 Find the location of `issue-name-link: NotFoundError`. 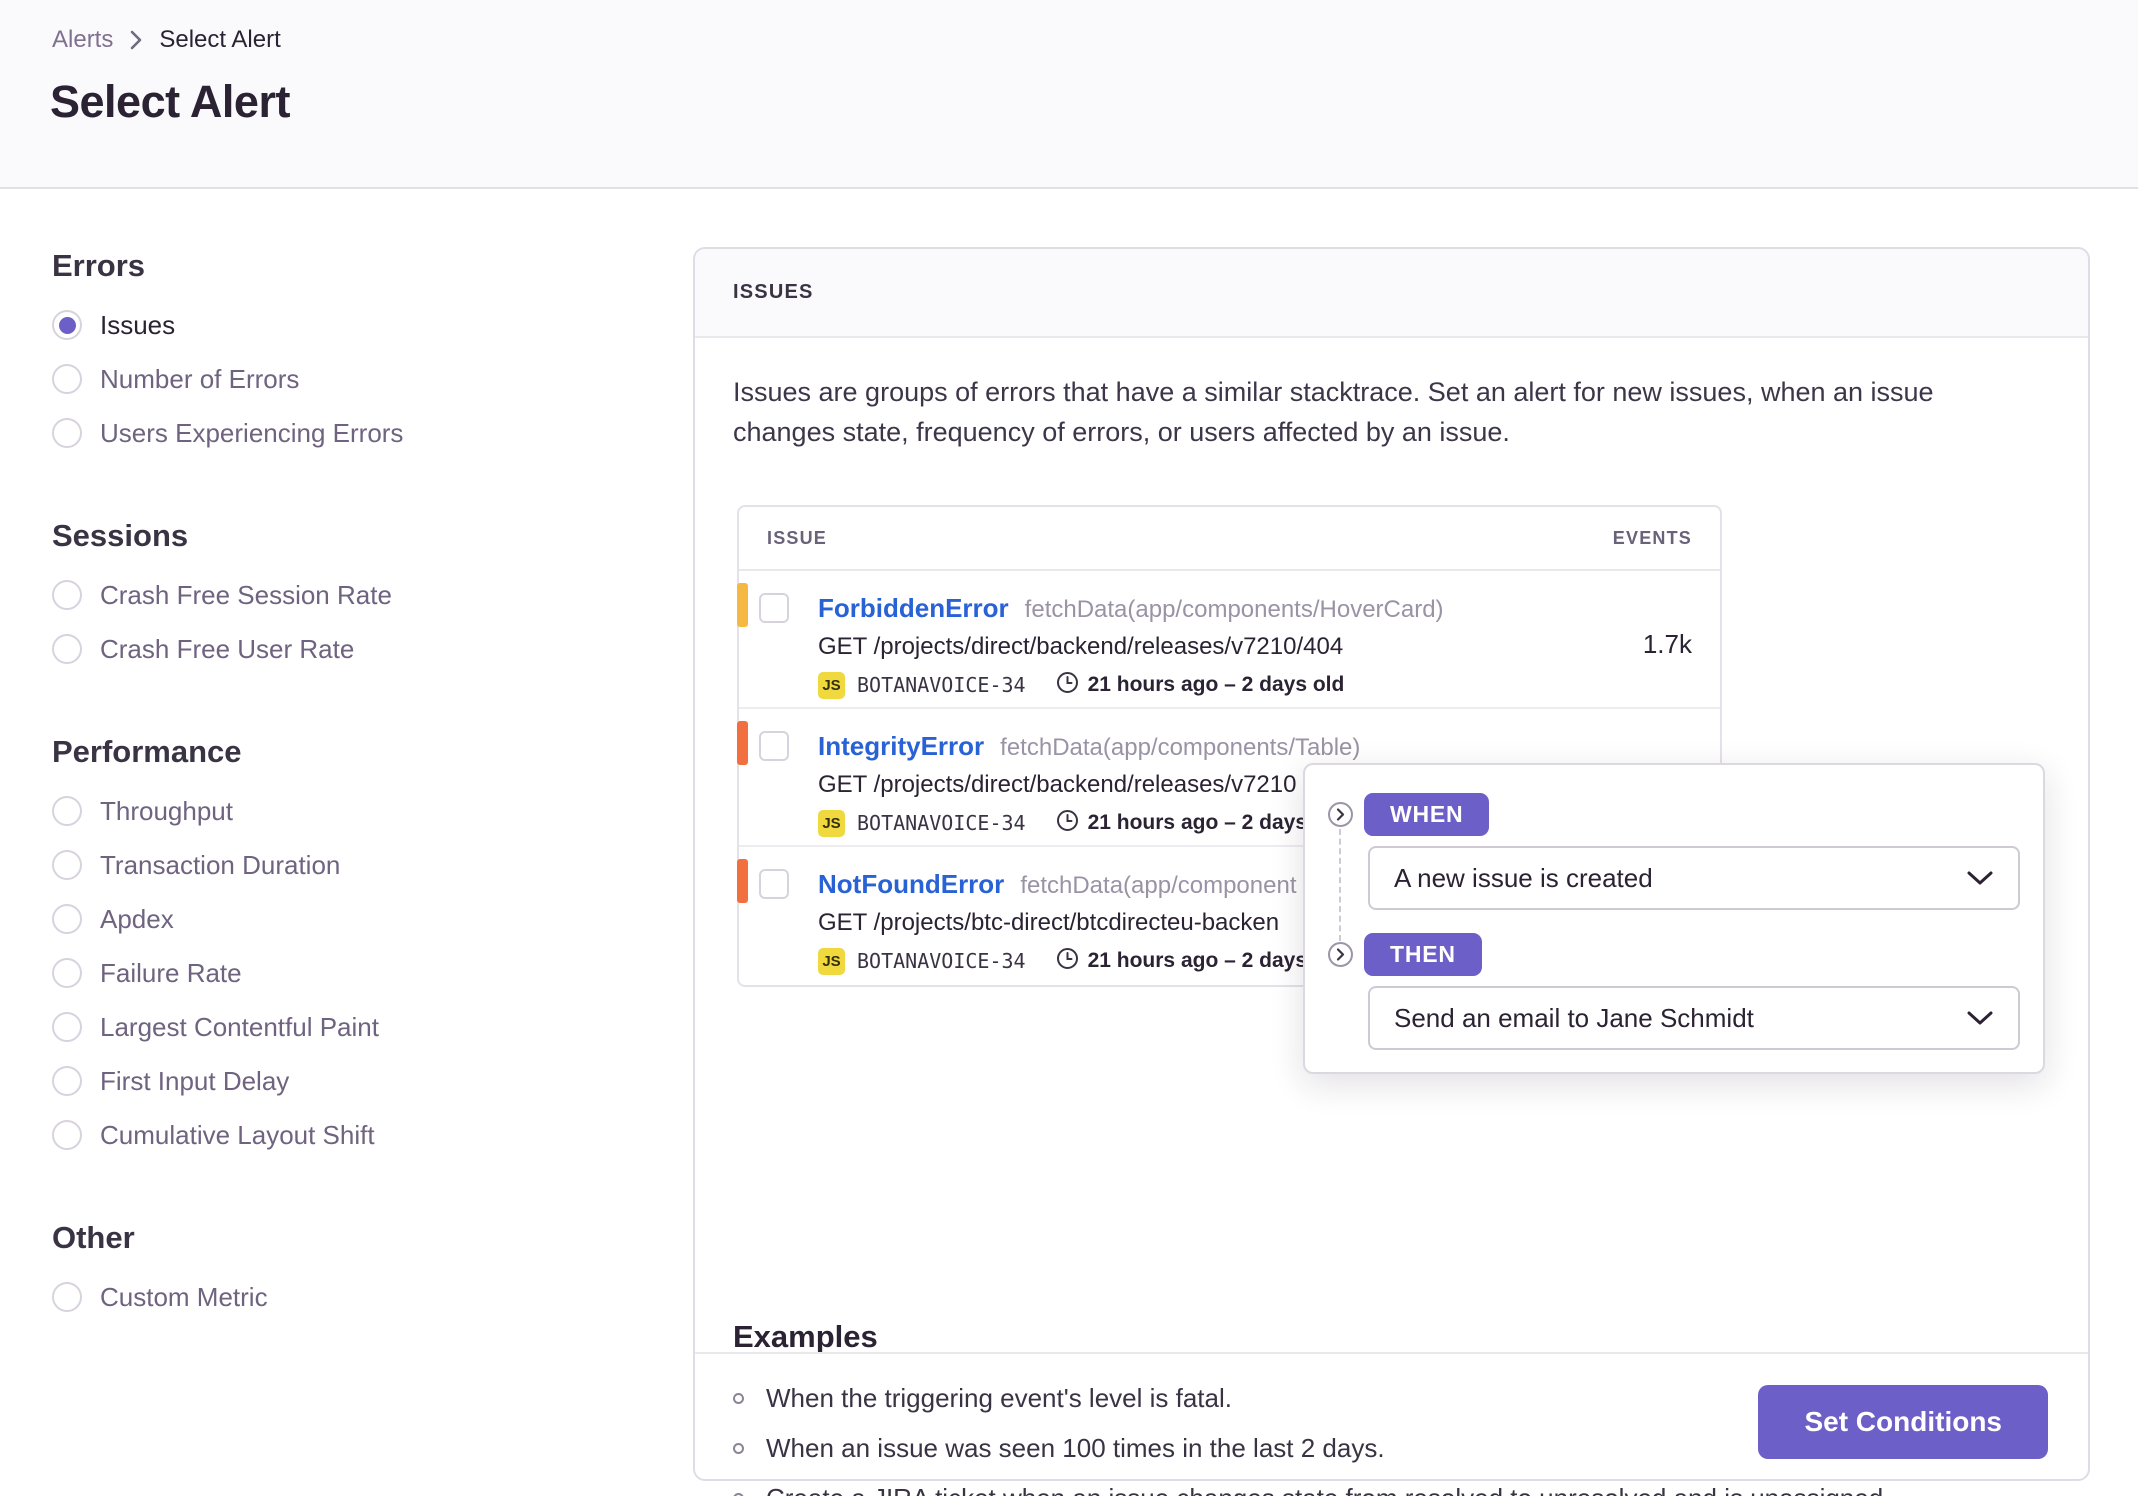

issue-name-link: NotFoundError is located at coordinates (911, 884).